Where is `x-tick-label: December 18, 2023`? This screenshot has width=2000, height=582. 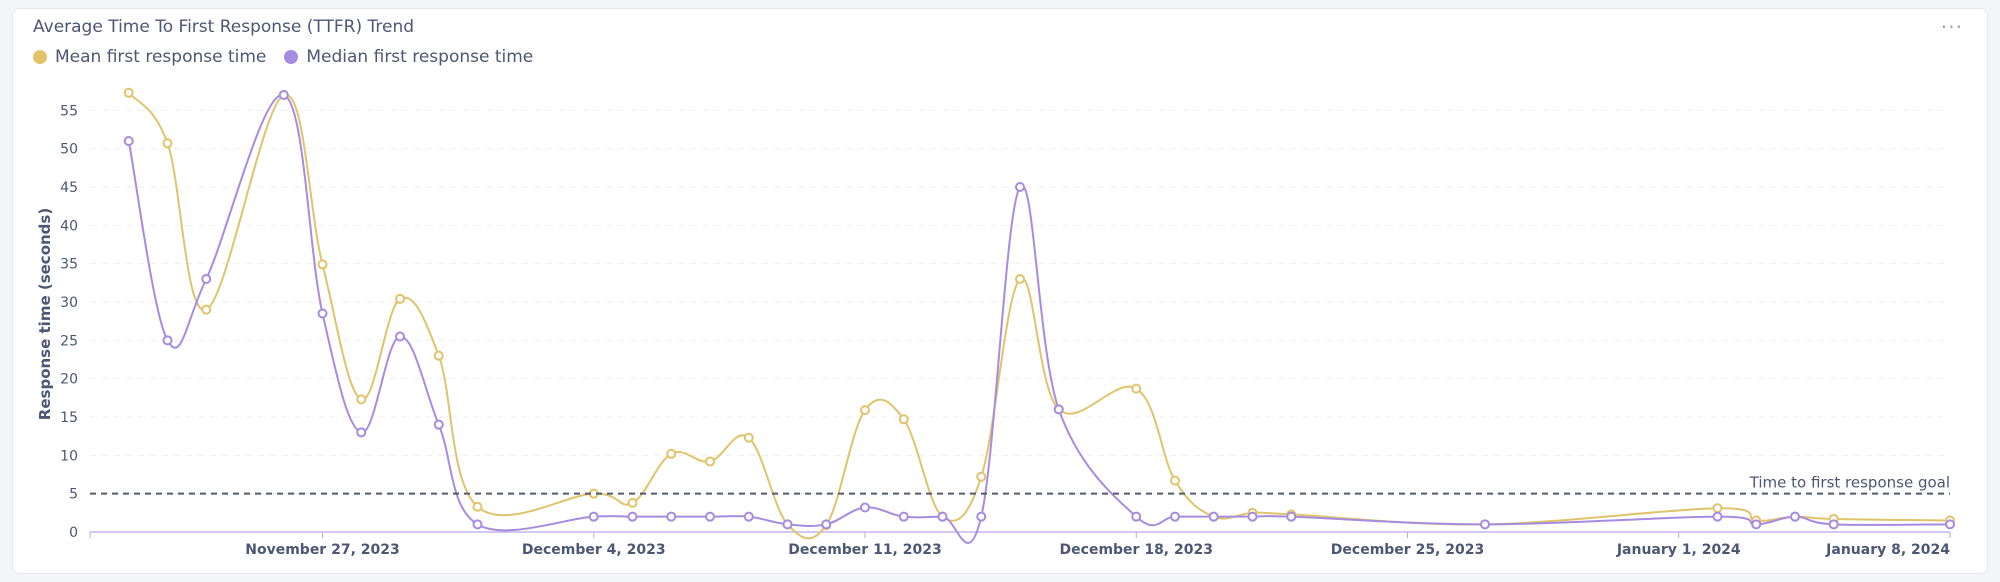
x-tick-label: December 18, 2023 is located at coordinates (1136, 550).